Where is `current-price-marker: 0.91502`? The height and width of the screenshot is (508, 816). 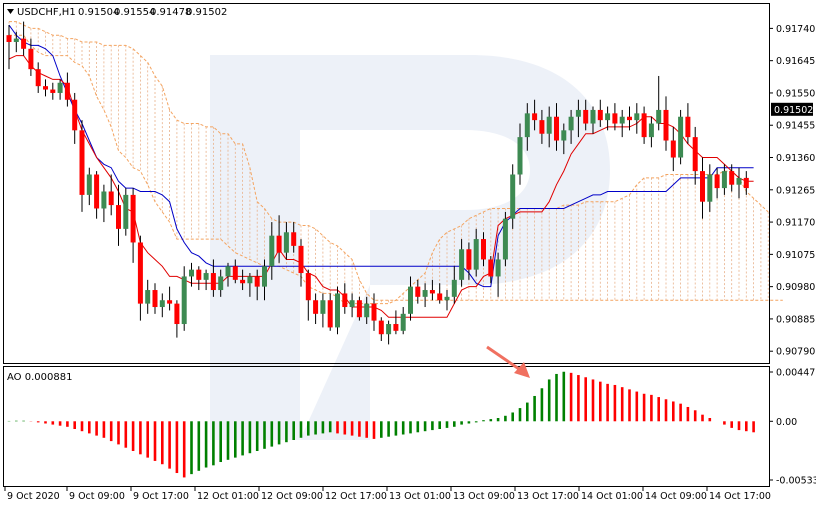 current-price-marker: 0.91502 is located at coordinates (792, 109).